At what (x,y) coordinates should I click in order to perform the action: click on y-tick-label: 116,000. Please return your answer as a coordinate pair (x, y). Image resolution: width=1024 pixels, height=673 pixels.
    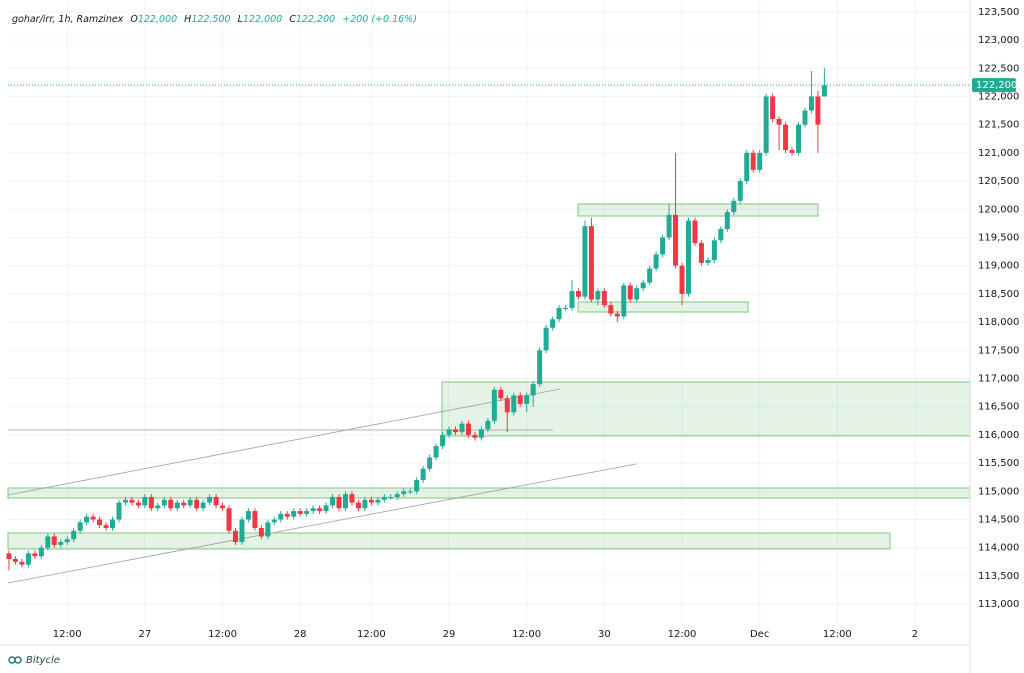
    Looking at the image, I should click on (998, 435).